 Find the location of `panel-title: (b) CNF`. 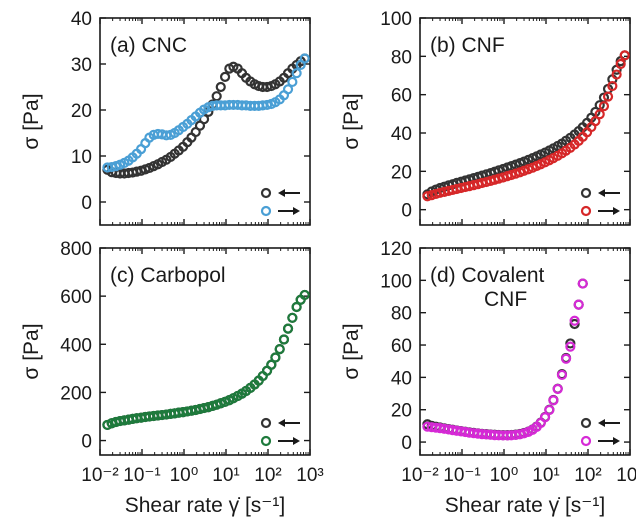

panel-title: (b) CNF is located at coordinates (467, 45).